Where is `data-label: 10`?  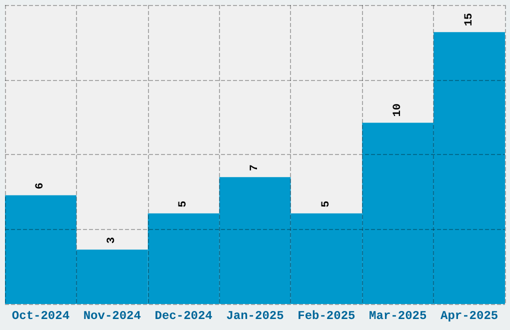 data-label: 10 is located at coordinates (398, 110).